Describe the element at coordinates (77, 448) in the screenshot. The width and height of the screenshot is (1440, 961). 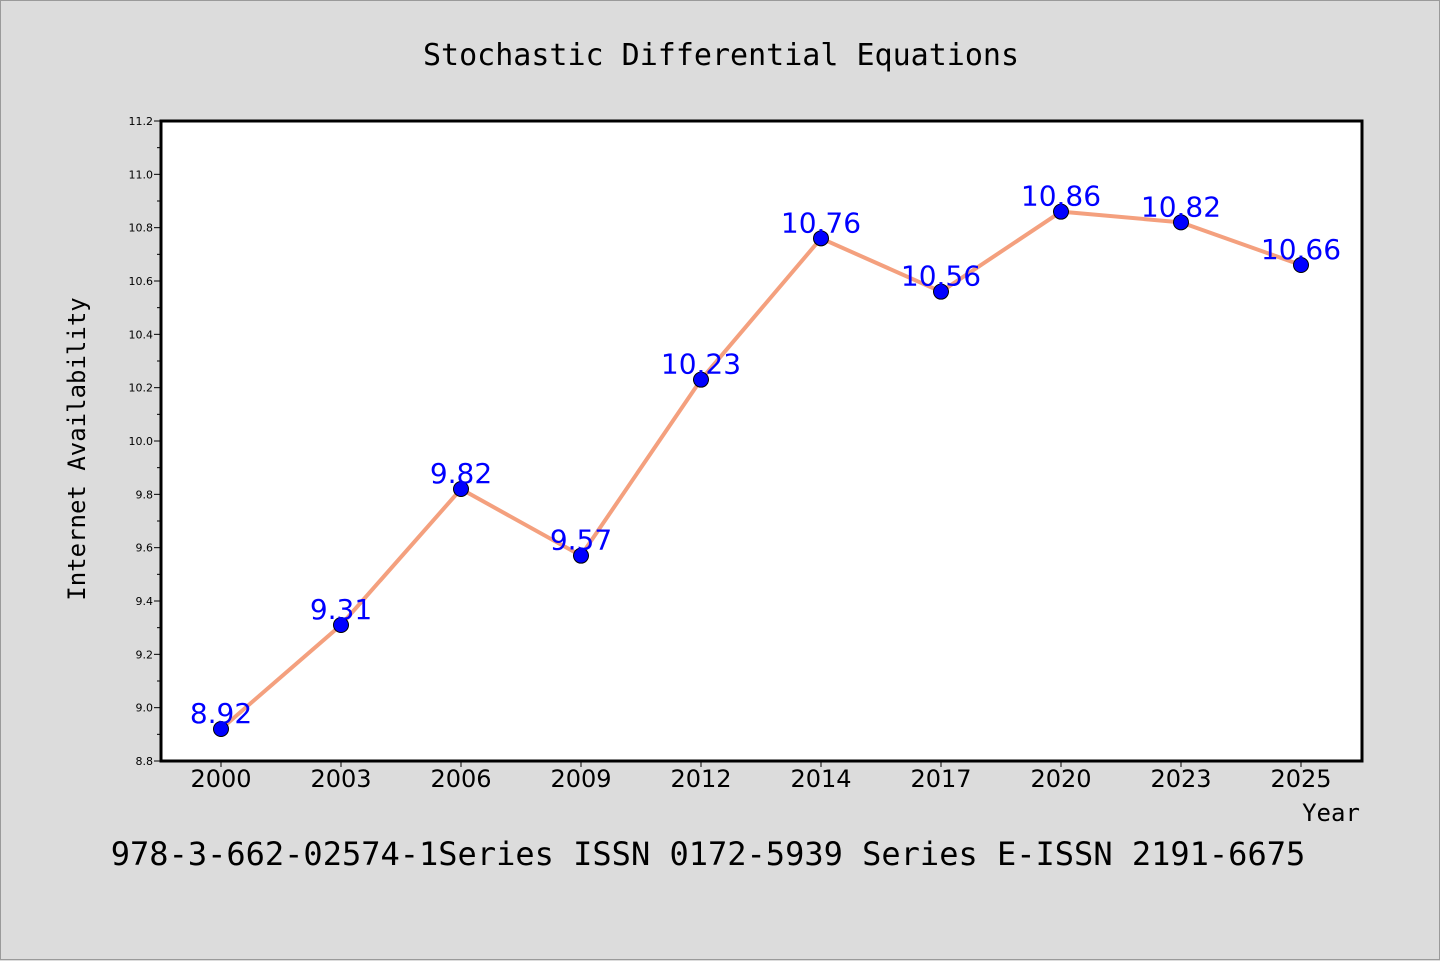
I see `y-axis-label: Internet Availability` at that location.